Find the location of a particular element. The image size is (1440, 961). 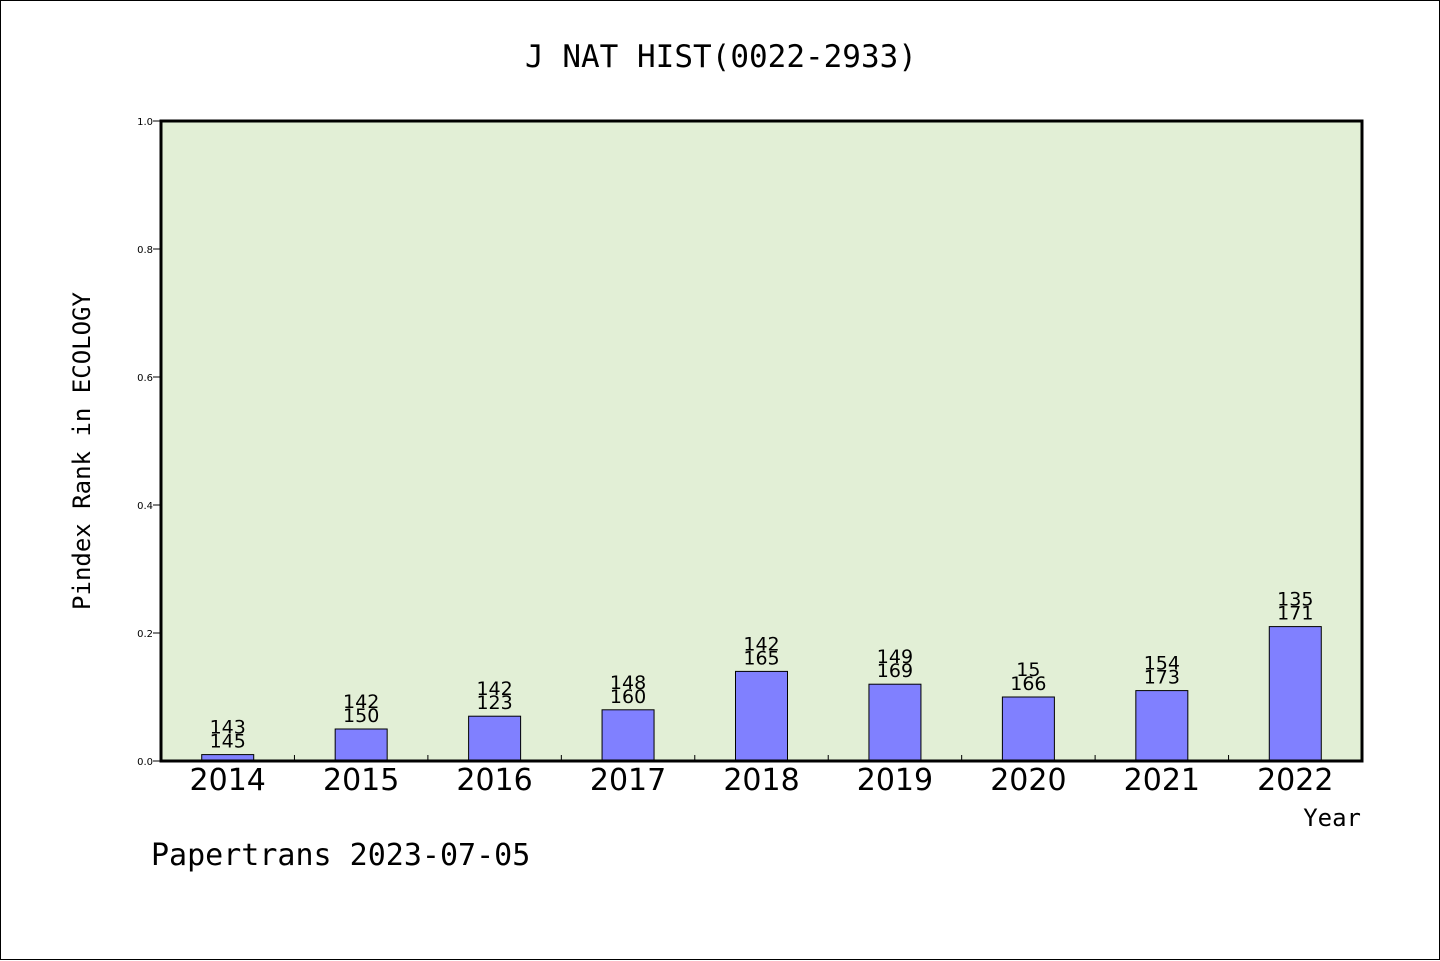

bar-2015 is located at coordinates (361, 745).